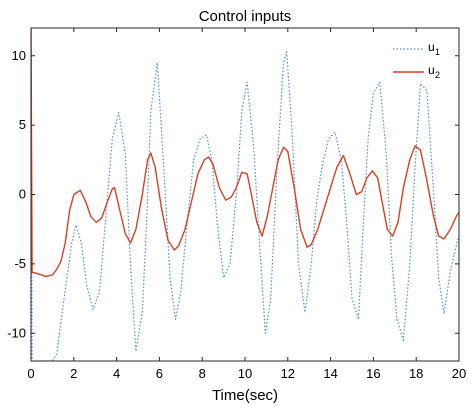  I want to click on x-tick-label: 14, so click(330, 373).